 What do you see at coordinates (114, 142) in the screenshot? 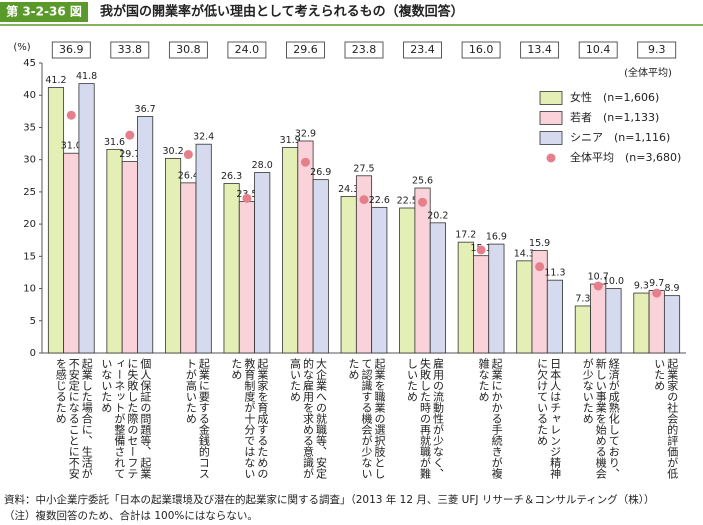
I see `value-label: 31.6` at bounding box center [114, 142].